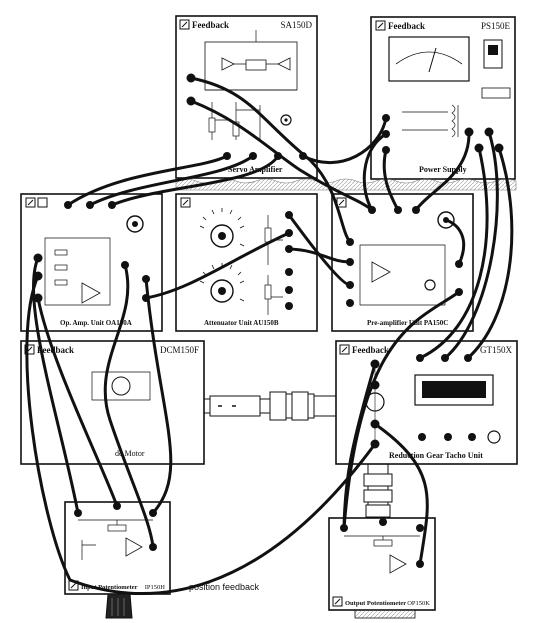 Image resolution: width=535 pixels, height=623 pixels. Describe the element at coordinates (443, 98) in the screenshot. I see `power-supply-module: Feedback PS150E Power Supply` at that location.